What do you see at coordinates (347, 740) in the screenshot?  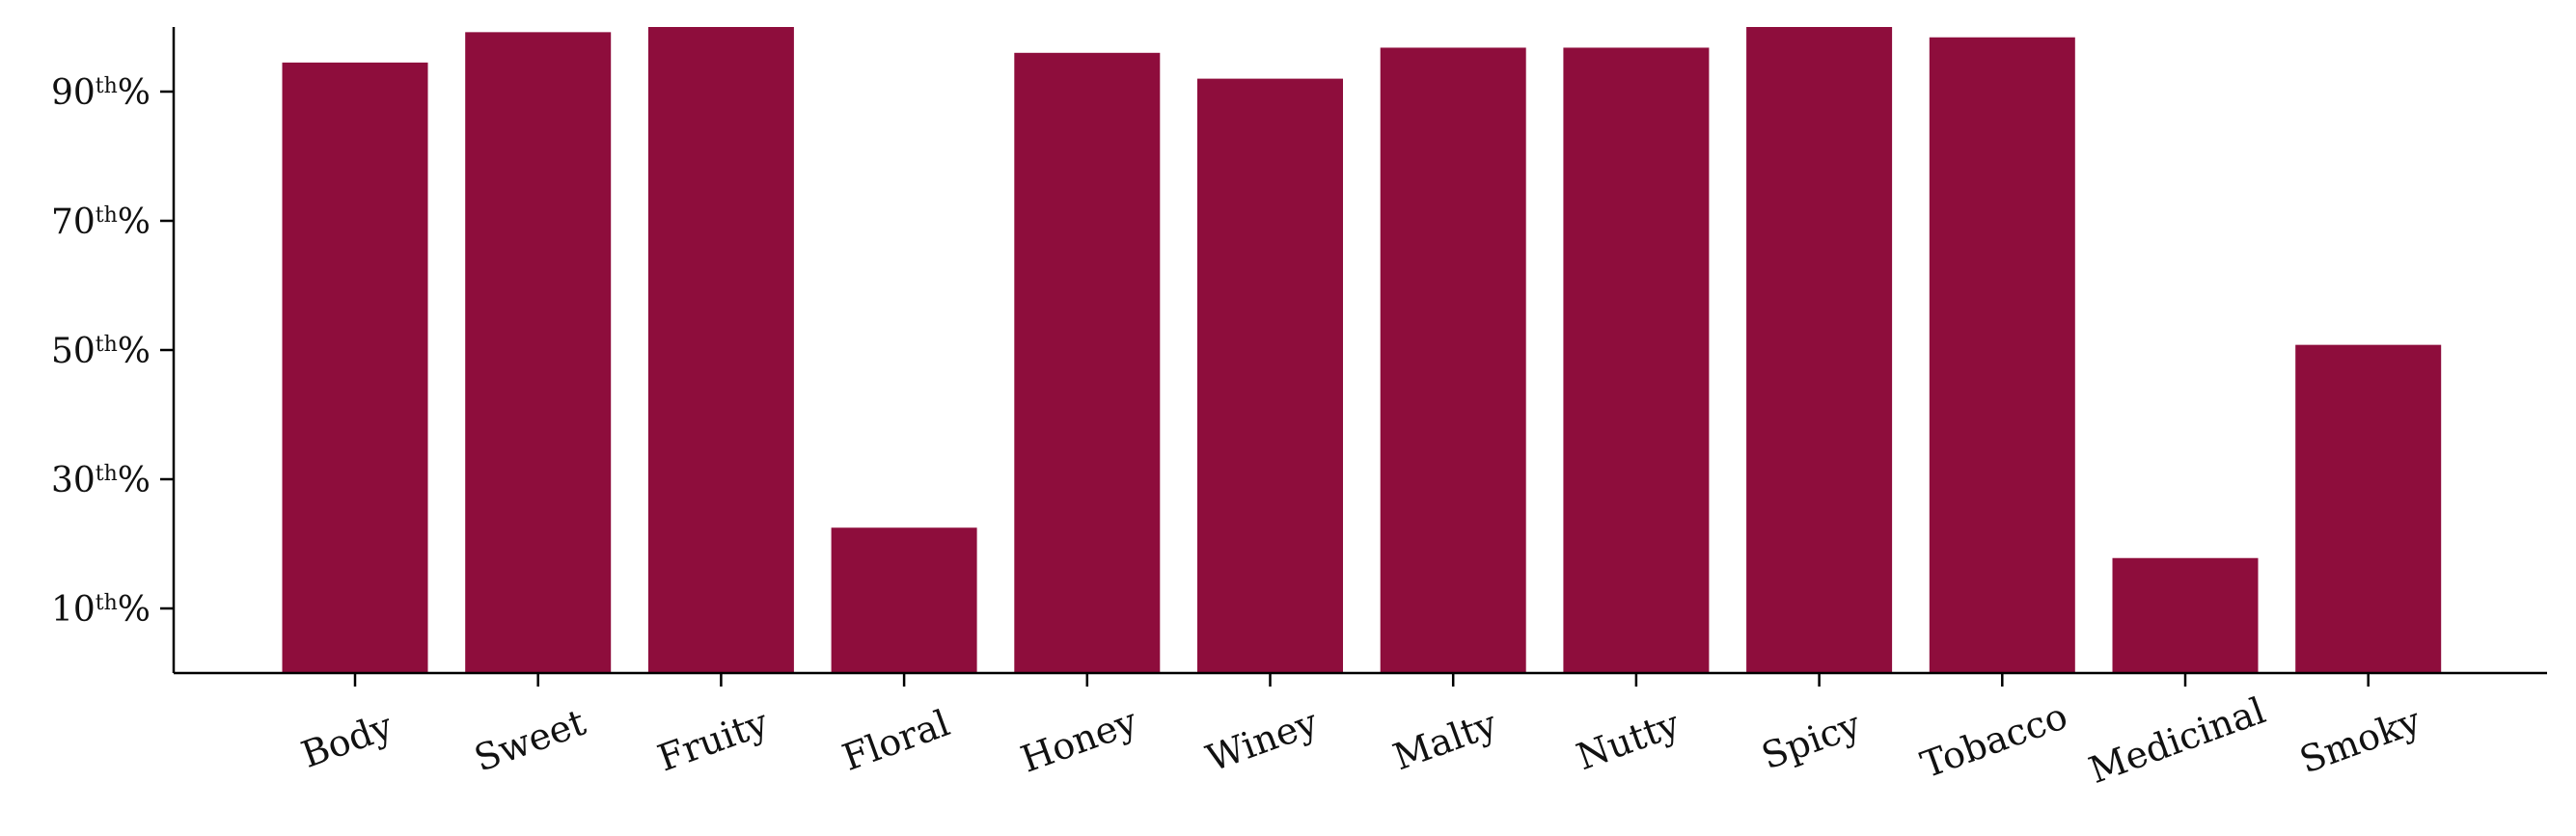 I see `x-tick-label: Body` at bounding box center [347, 740].